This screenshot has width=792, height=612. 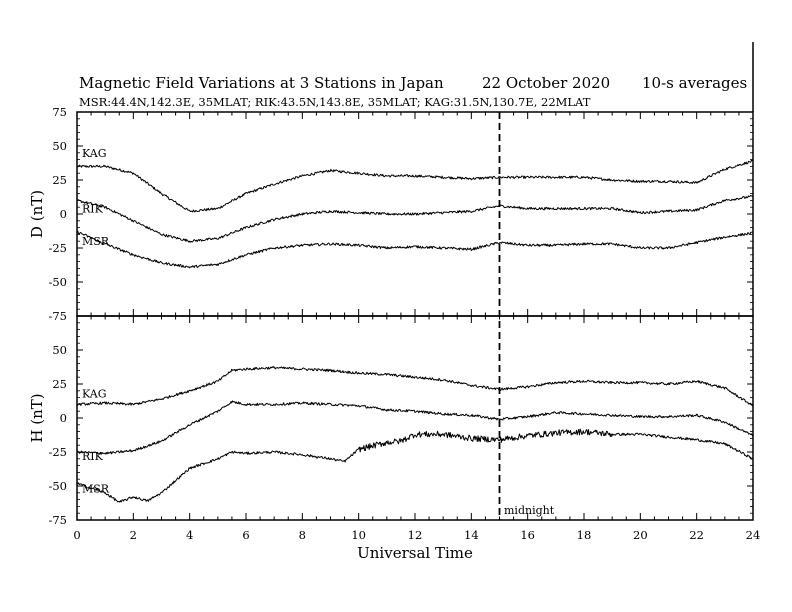 I want to click on x-tick-label: 18, so click(x=584, y=535).